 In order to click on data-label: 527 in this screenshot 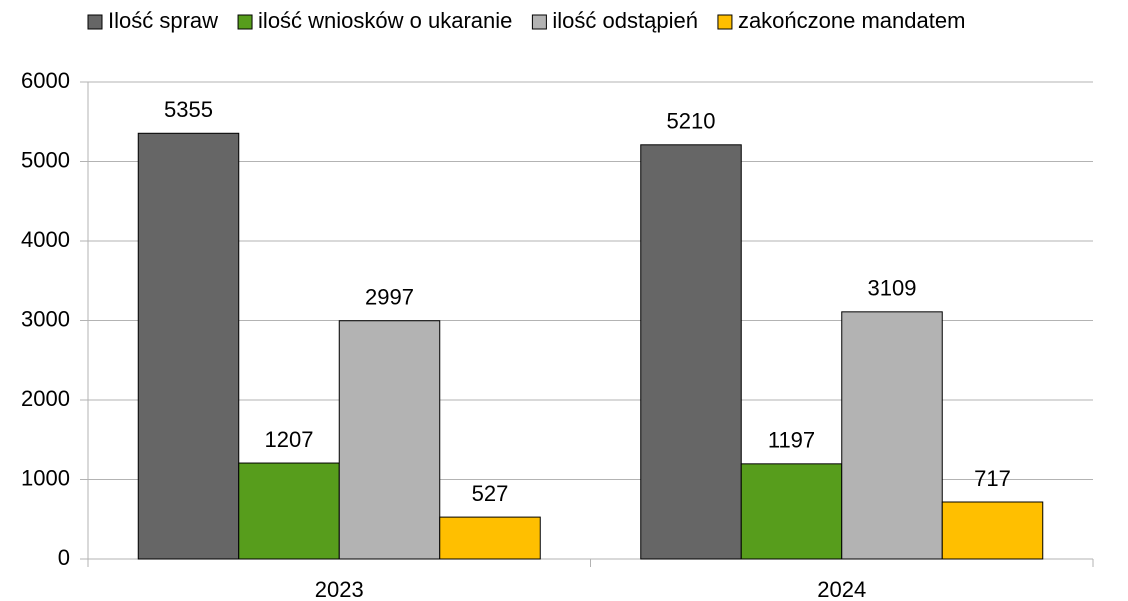, I will do `click(490, 493)`.